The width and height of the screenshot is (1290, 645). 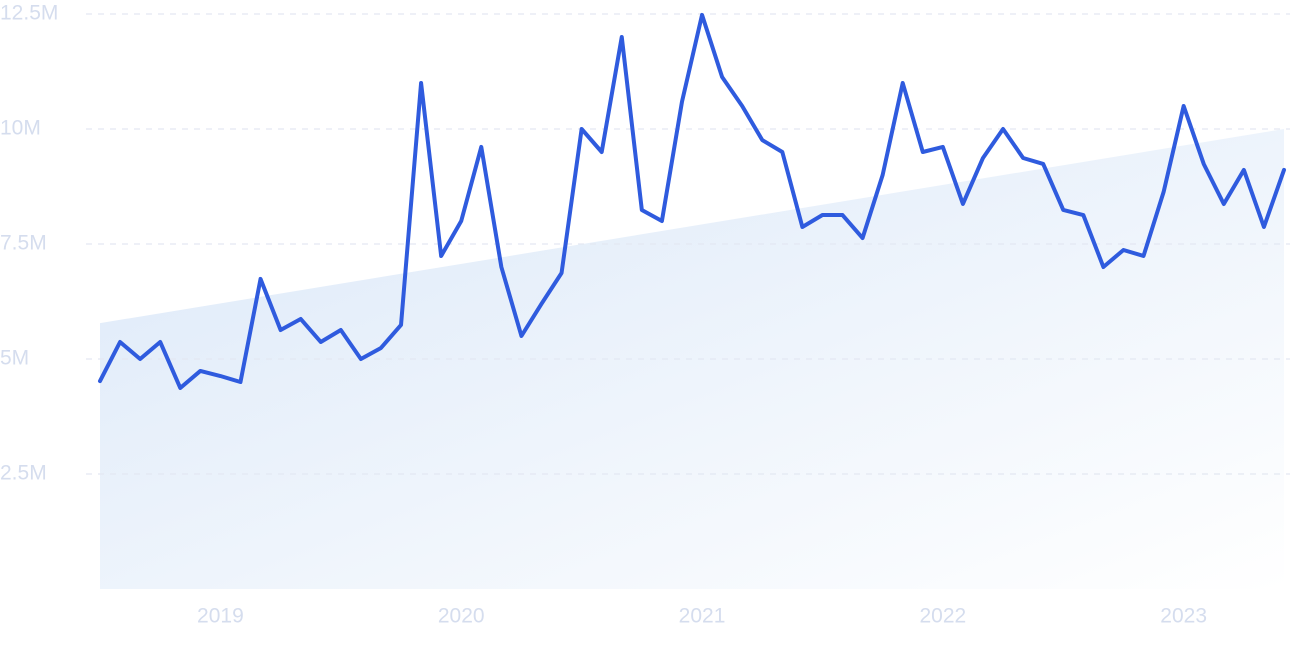 I want to click on y-tick-label: 10M, so click(x=20, y=128).